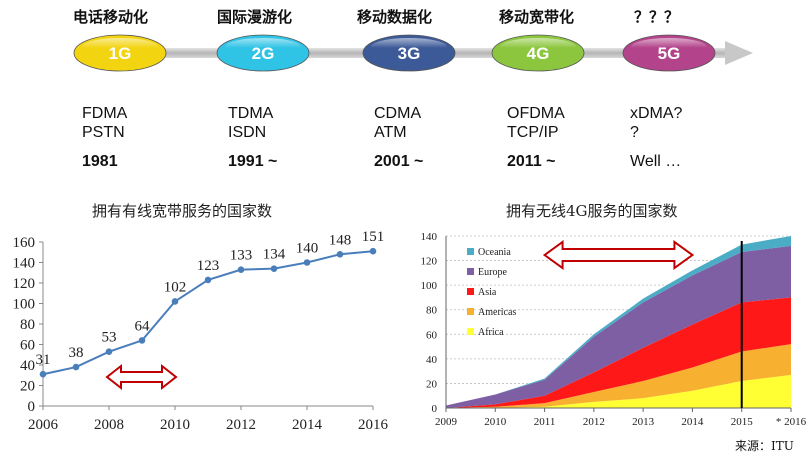 Image resolution: width=811 pixels, height=454 pixels. Describe the element at coordinates (307, 249) in the screenshot. I see `data-label: 140` at that location.